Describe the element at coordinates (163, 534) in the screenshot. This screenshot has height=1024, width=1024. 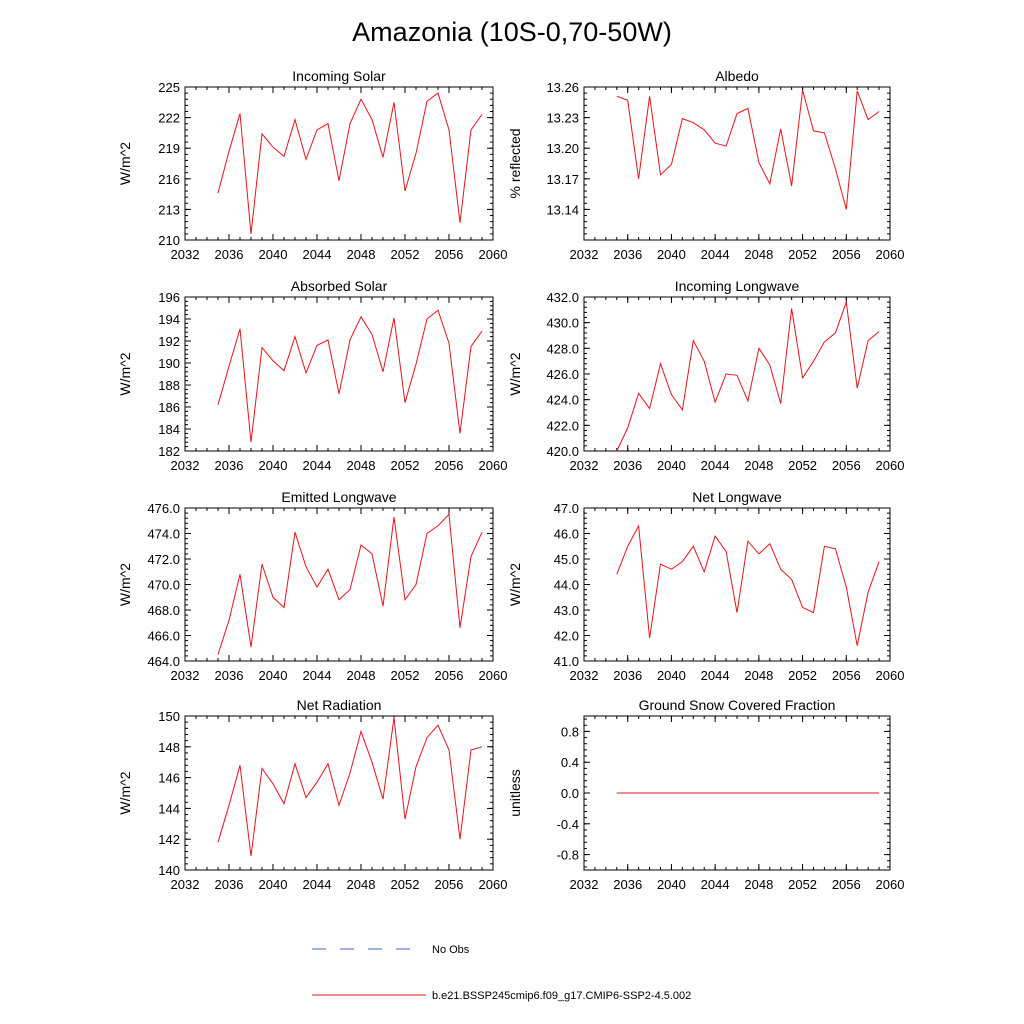
I see `y-tick-label: 474.0` at that location.